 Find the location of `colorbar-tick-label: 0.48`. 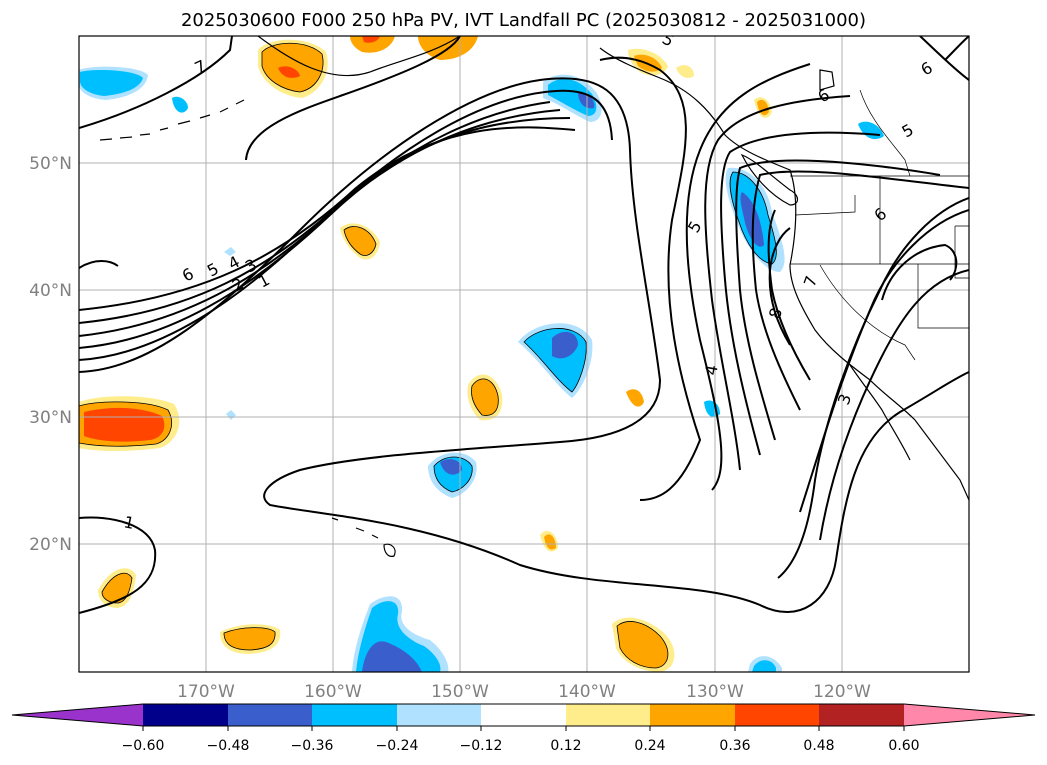

colorbar-tick-label: 0.48 is located at coordinates (818, 746).